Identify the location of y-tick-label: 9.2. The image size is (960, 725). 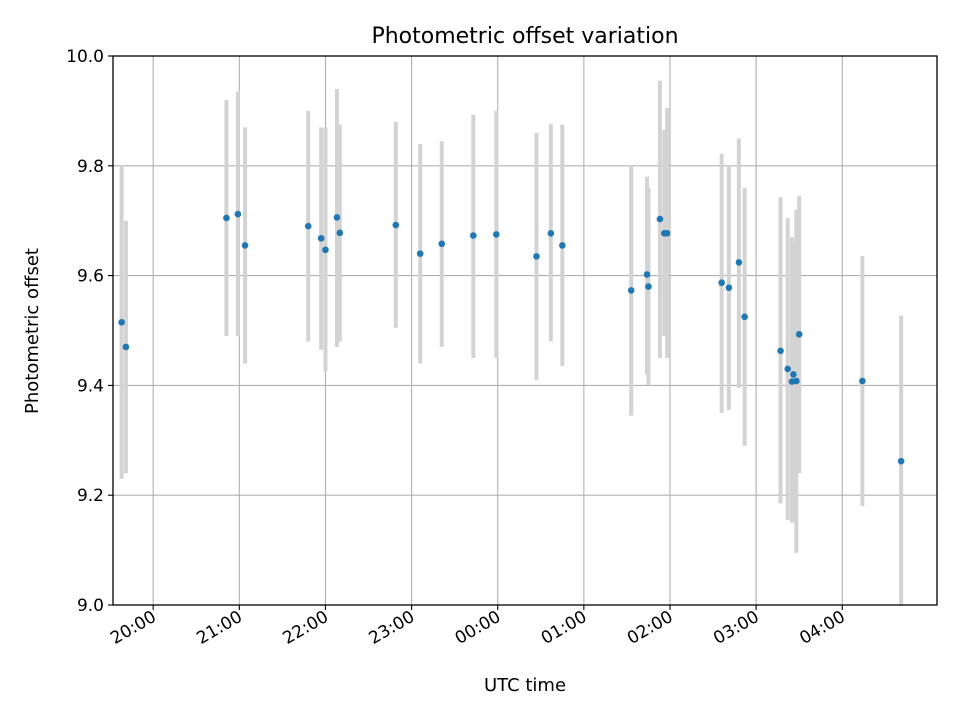
(90, 496).